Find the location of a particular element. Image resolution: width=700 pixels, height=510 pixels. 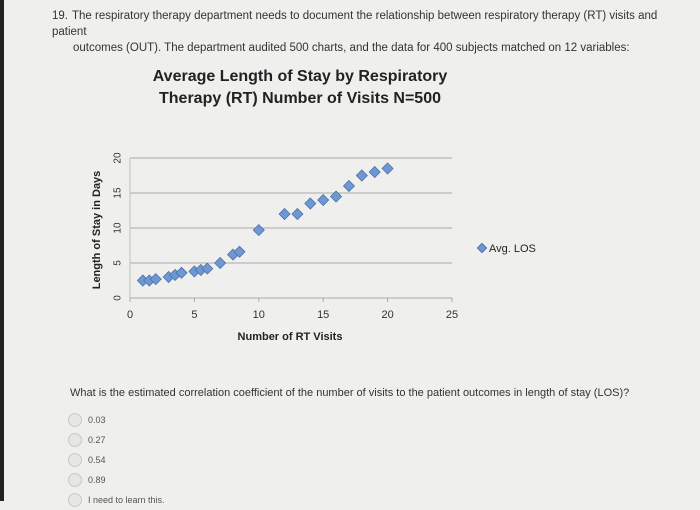

grid-lines is located at coordinates (291, 210).